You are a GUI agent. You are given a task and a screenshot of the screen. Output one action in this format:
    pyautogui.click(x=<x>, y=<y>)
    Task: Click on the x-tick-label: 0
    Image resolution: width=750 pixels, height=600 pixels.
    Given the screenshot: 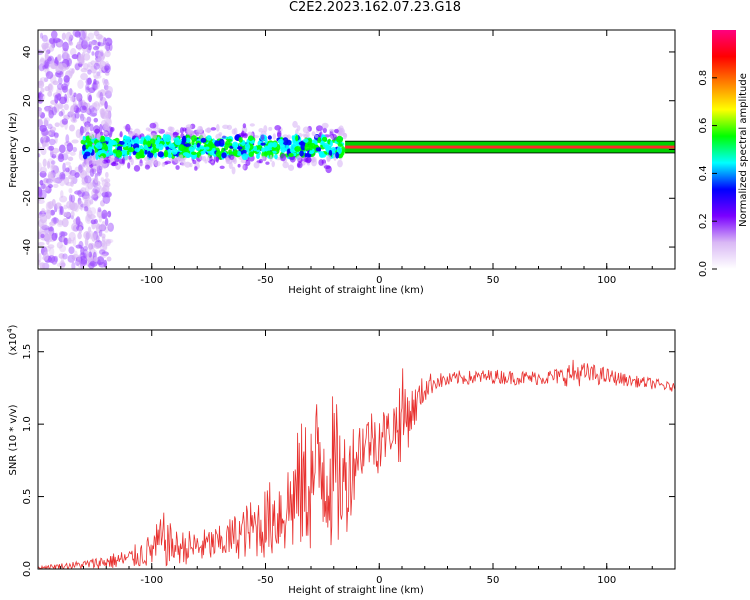 What is the action you would take?
    pyautogui.click(x=379, y=280)
    